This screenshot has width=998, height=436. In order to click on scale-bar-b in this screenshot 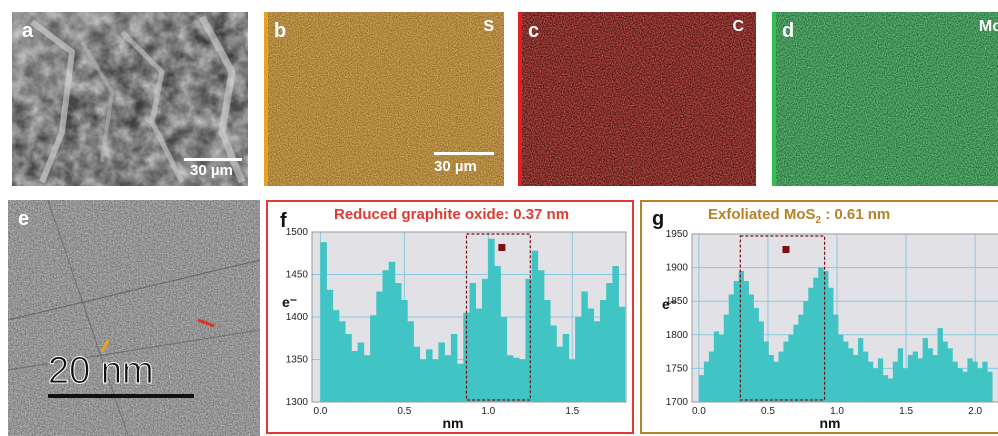, I will do `click(464, 153)`.